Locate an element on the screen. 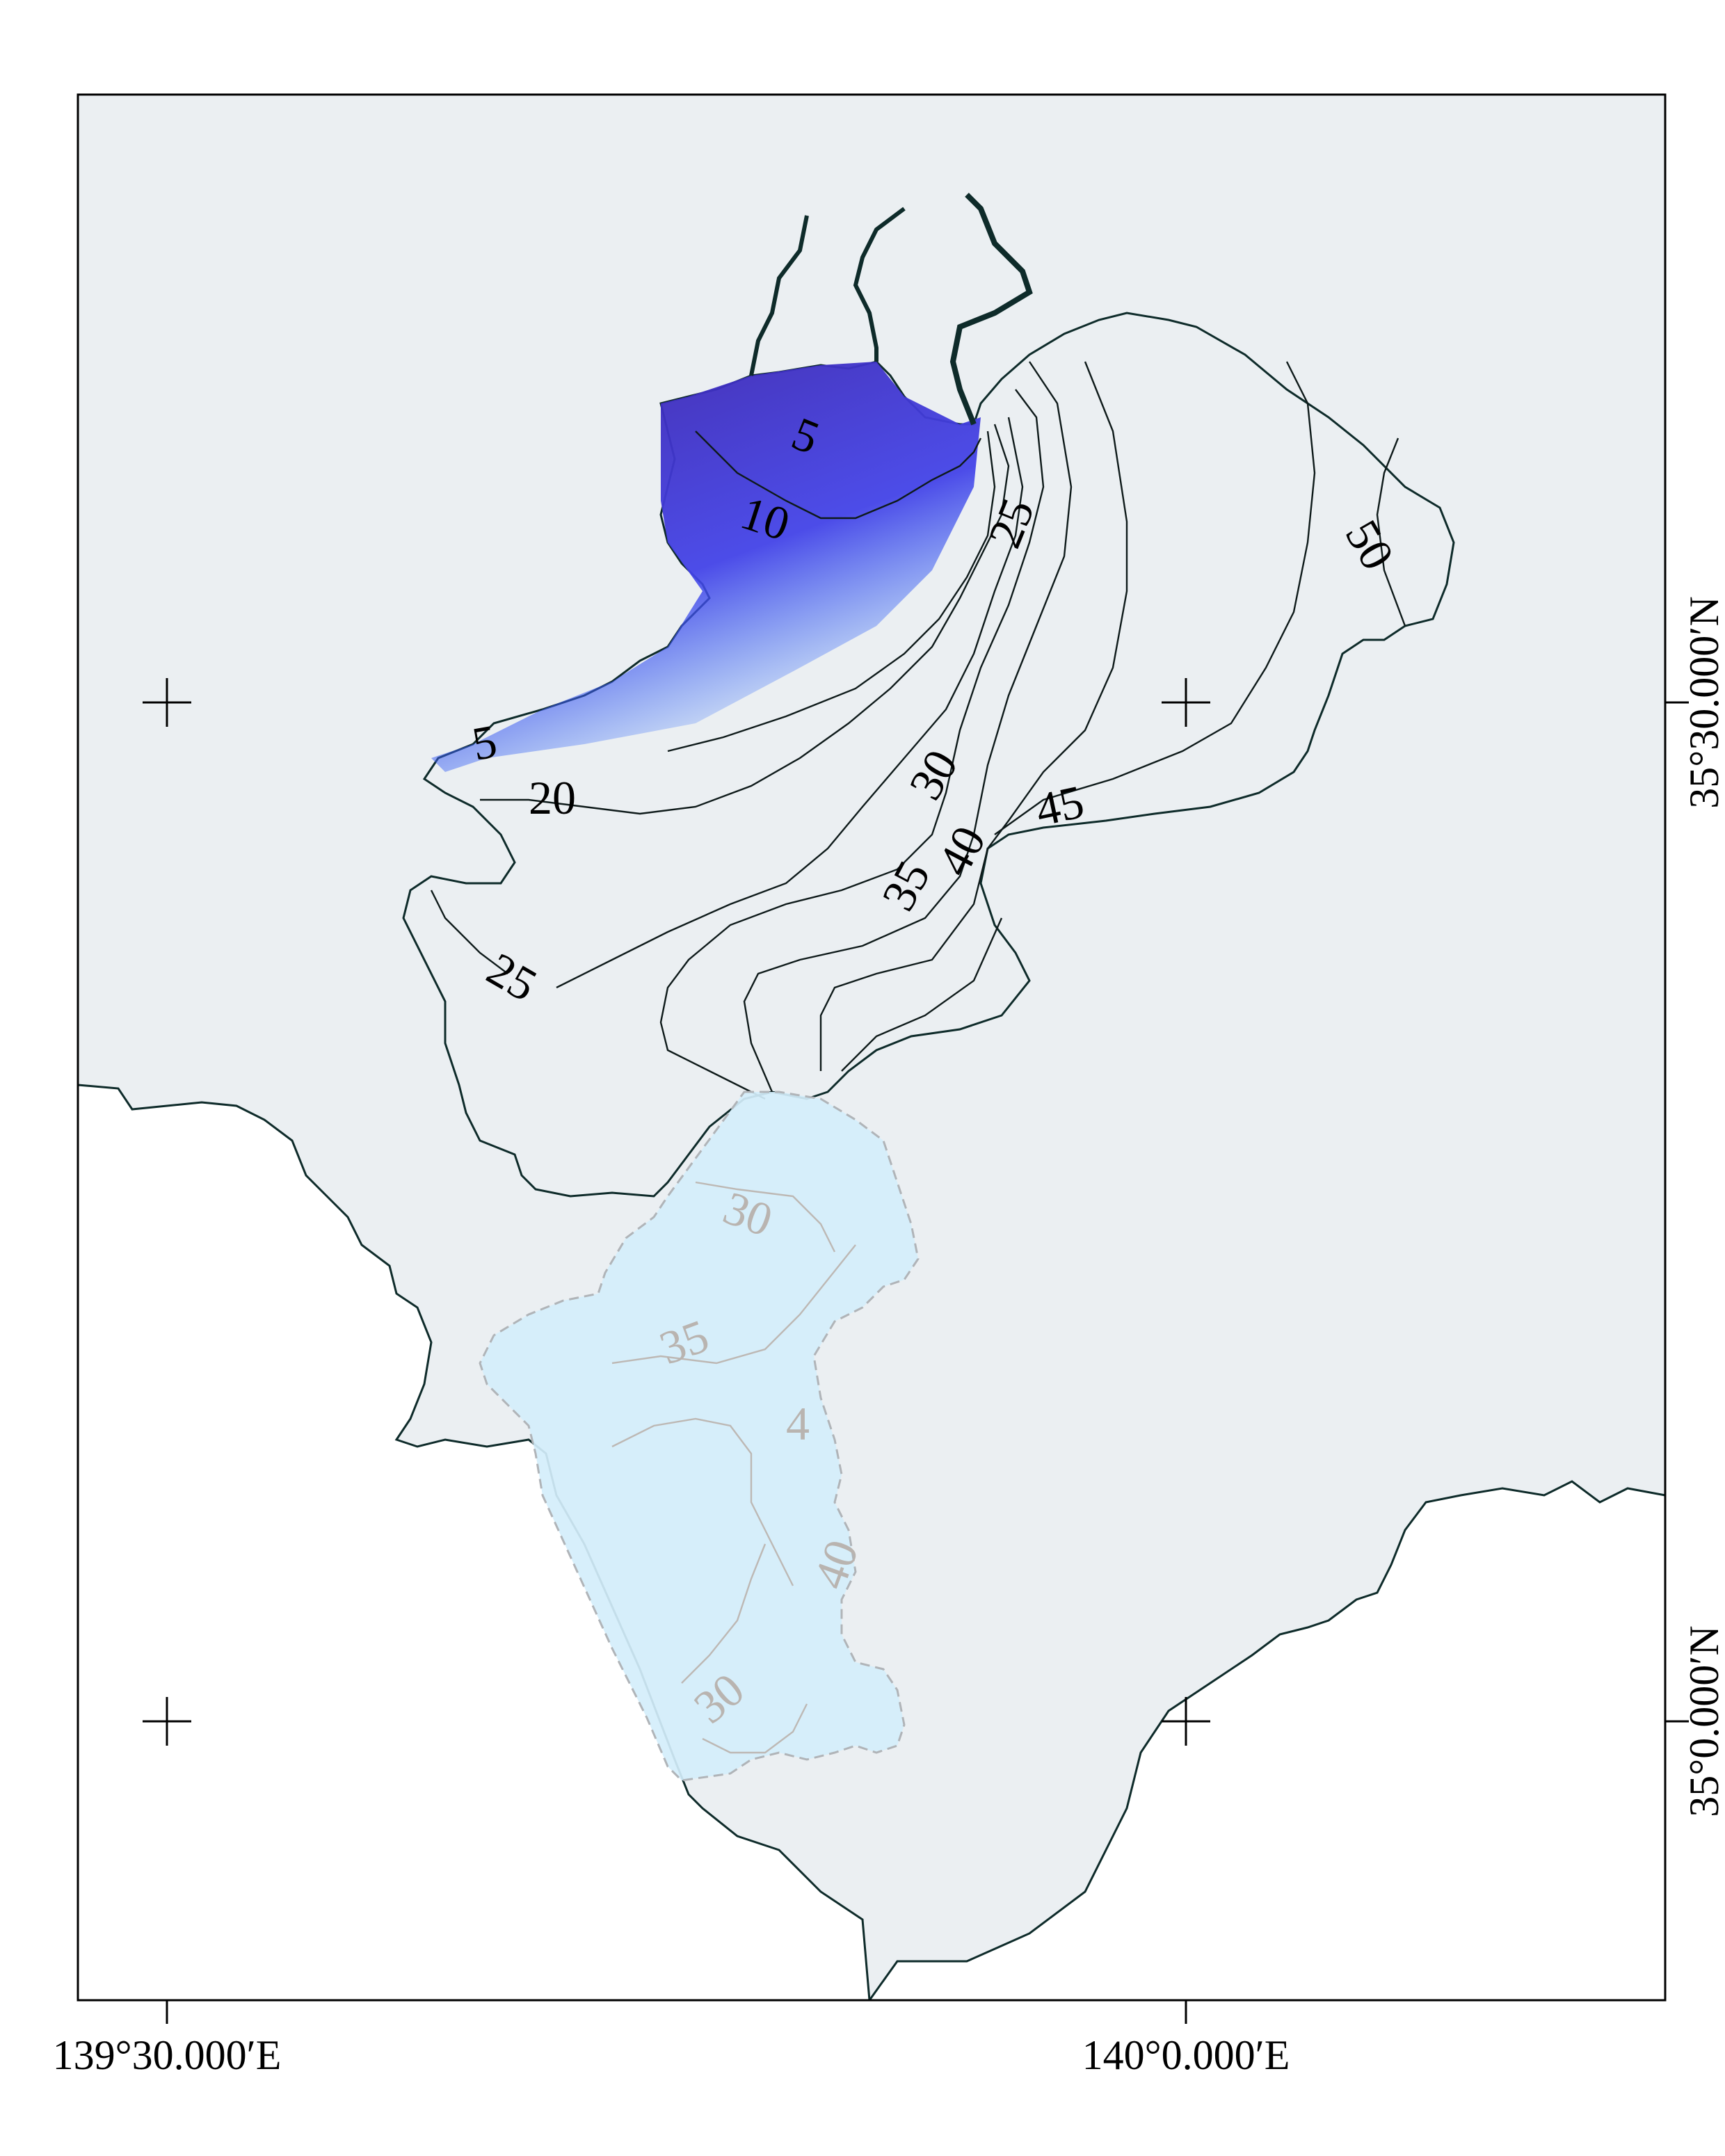  faded-contour-label: 4 is located at coordinates (798, 1423).